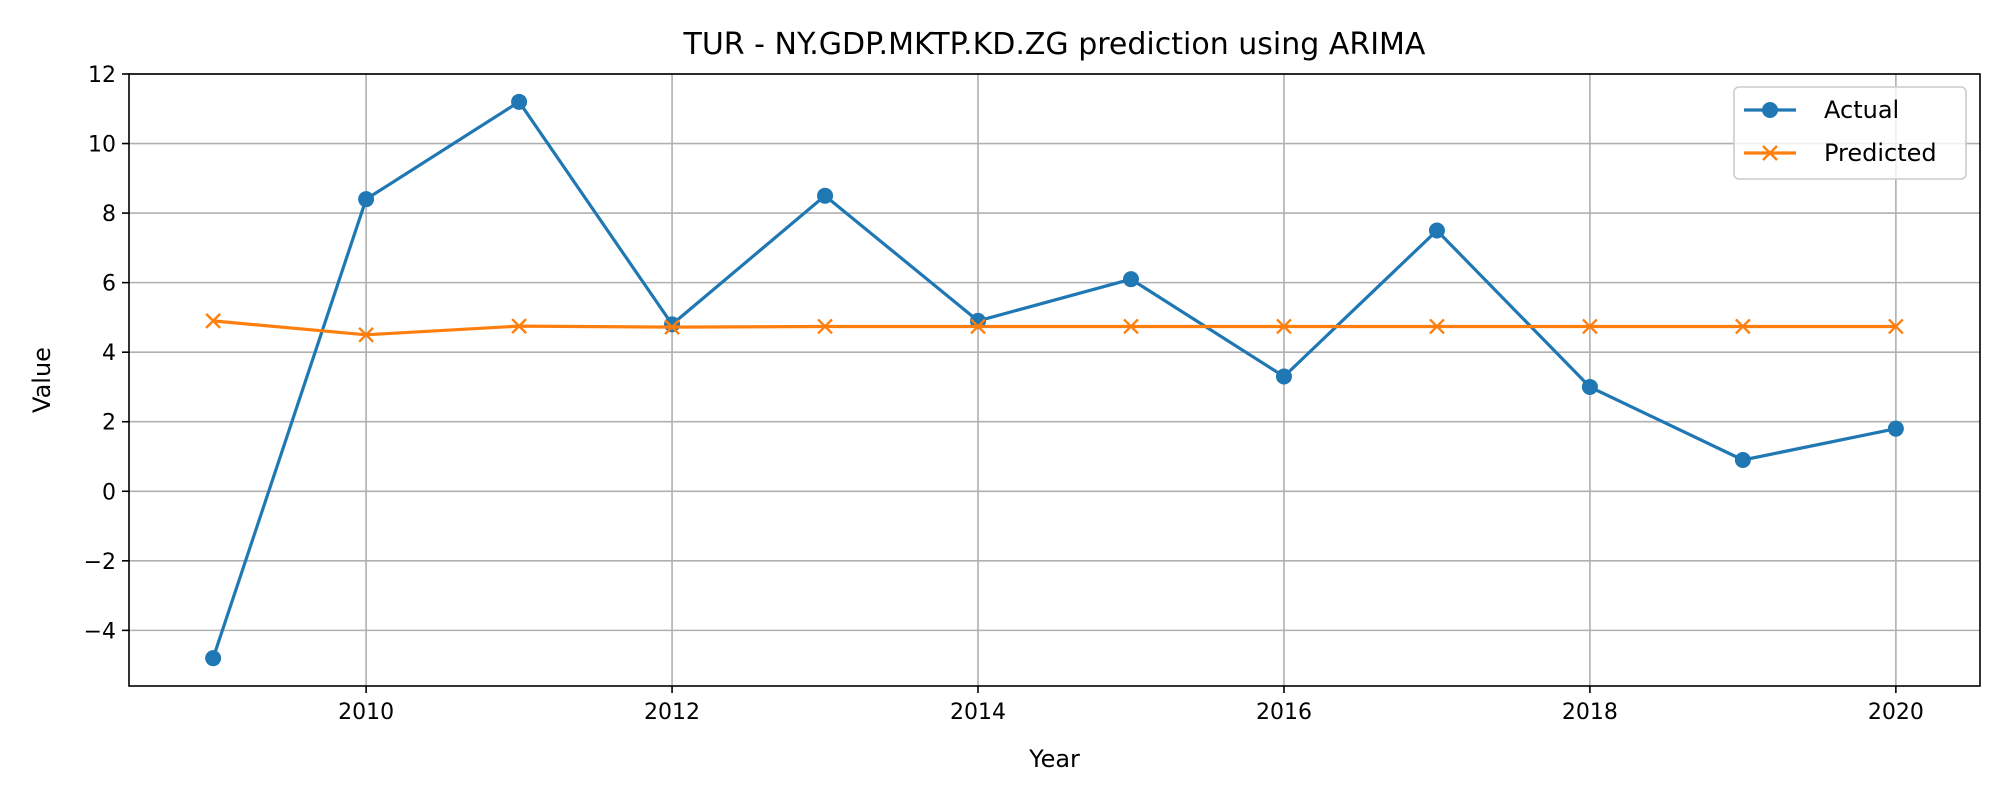  I want to click on y-tick-label: 6, so click(109, 284).